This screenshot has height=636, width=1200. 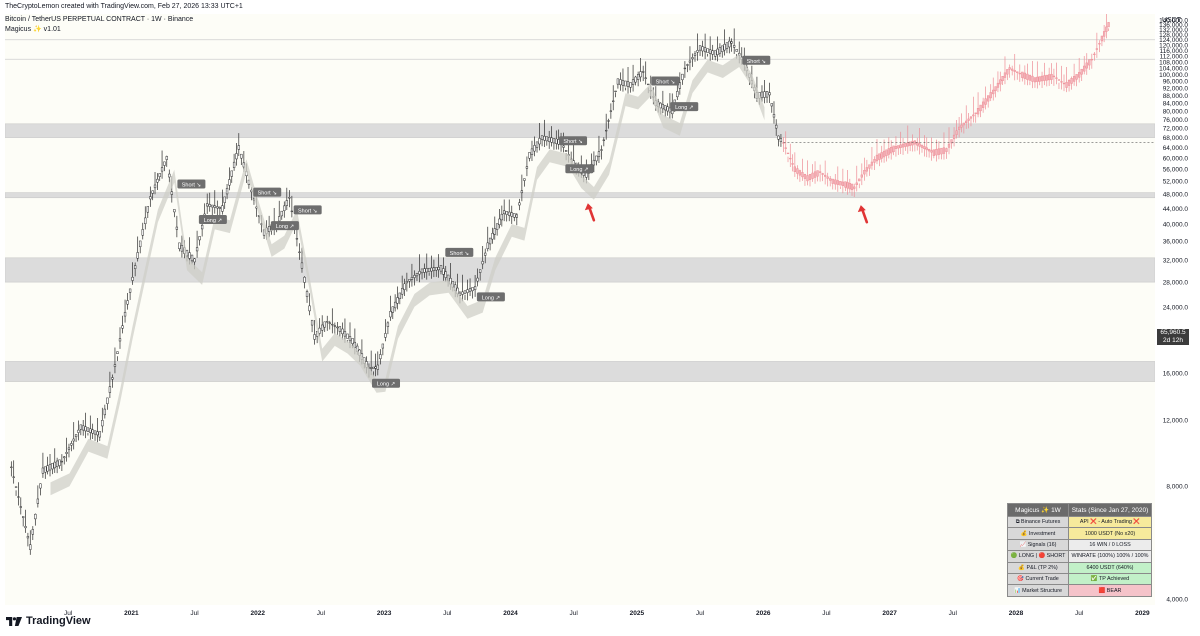 What do you see at coordinates (1079, 579) in the screenshot?
I see `stats-row: 🎯 Current Trade ✅ TP Achieved` at bounding box center [1079, 579].